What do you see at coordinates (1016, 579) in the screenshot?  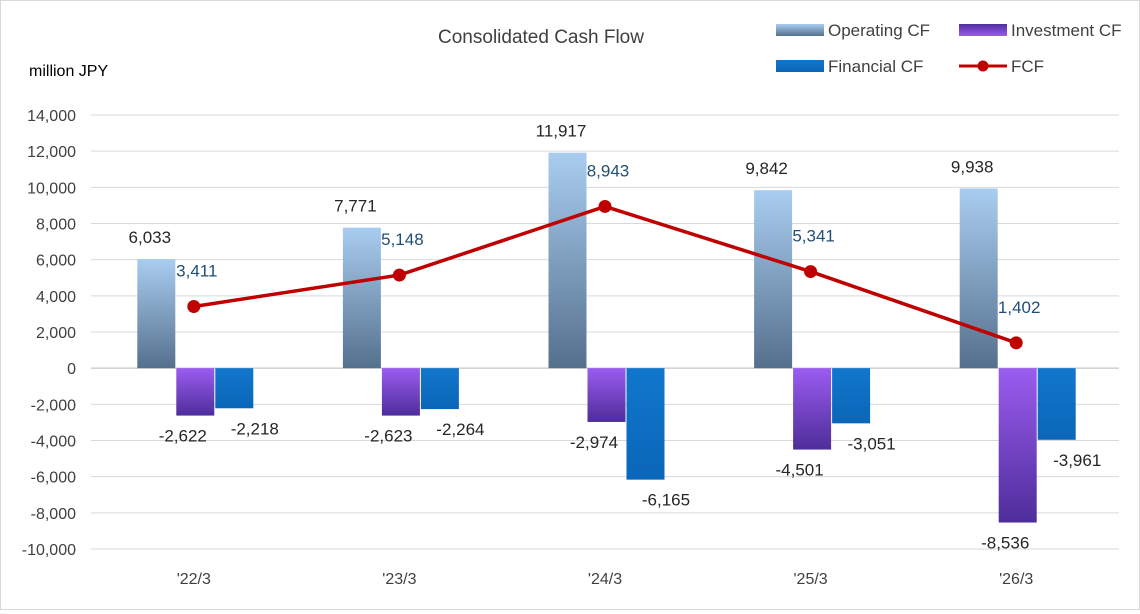 I see `x-tick-label: '26/3` at bounding box center [1016, 579].